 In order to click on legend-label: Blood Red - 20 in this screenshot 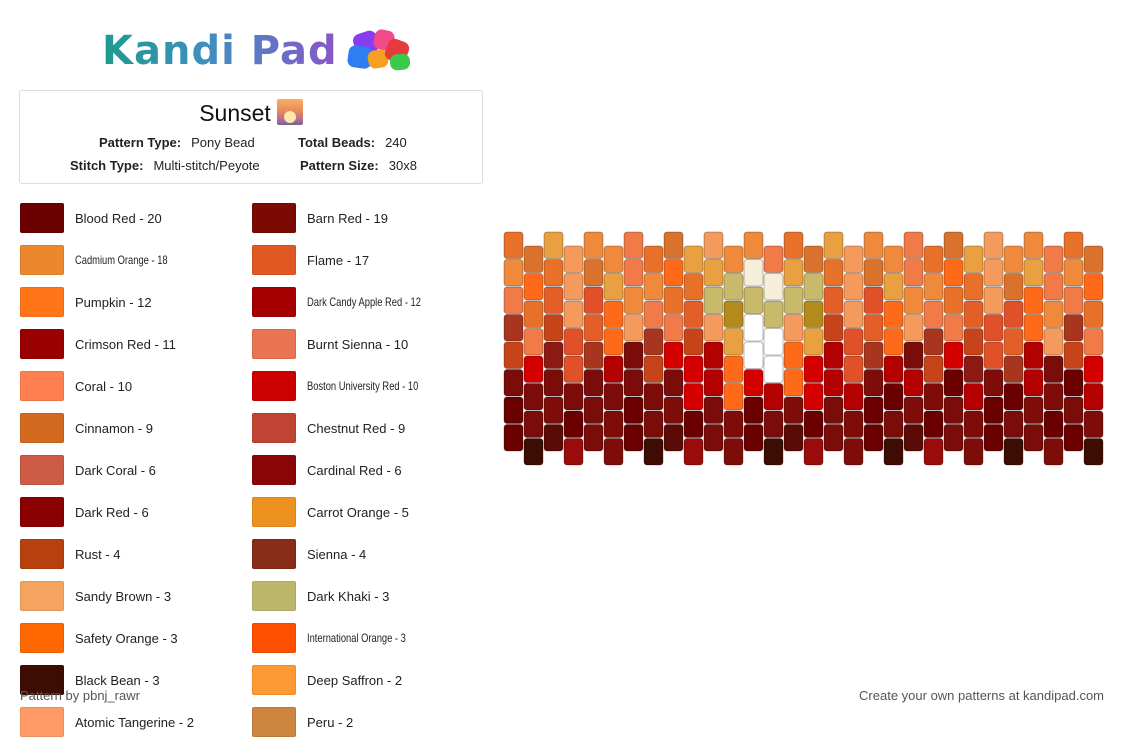, I will do `click(118, 218)`.